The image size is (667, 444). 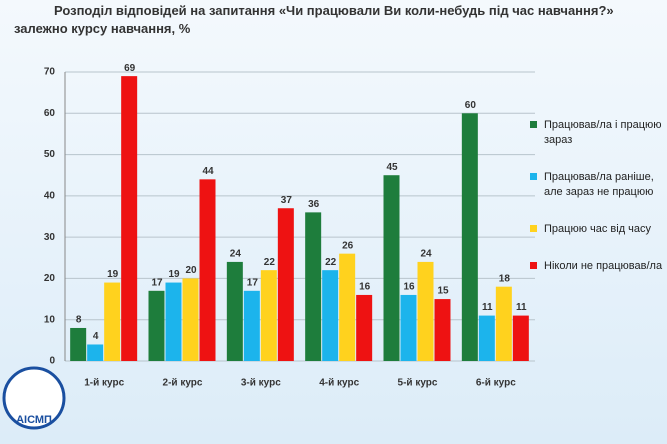 I want to click on legend-item: Працюю час від часу, so click(x=597, y=229).